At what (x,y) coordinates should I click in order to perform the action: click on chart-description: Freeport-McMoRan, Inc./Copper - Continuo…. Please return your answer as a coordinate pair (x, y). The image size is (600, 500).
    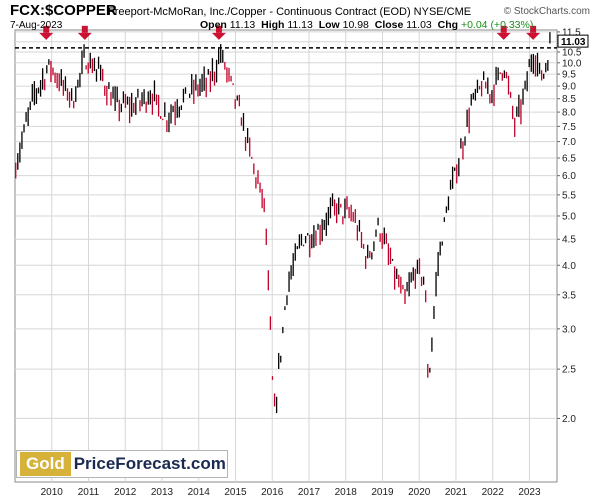
    Looking at the image, I should click on (290, 12).